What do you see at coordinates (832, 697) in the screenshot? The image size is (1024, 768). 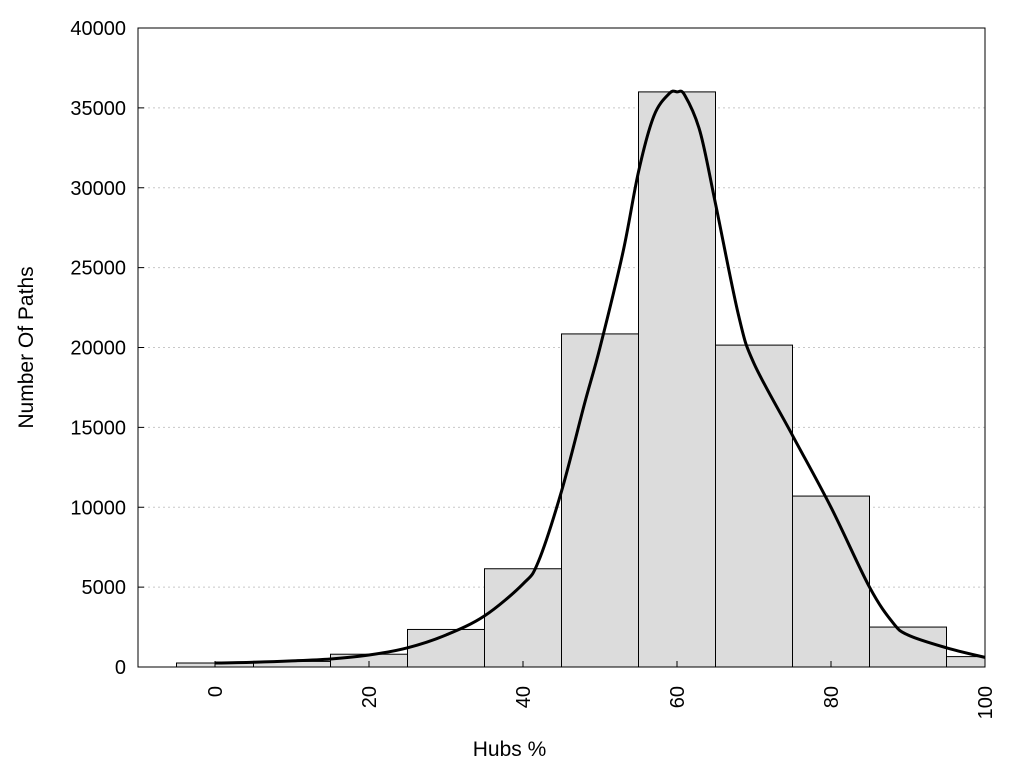 I see `x-tick-label: 80` at bounding box center [832, 697].